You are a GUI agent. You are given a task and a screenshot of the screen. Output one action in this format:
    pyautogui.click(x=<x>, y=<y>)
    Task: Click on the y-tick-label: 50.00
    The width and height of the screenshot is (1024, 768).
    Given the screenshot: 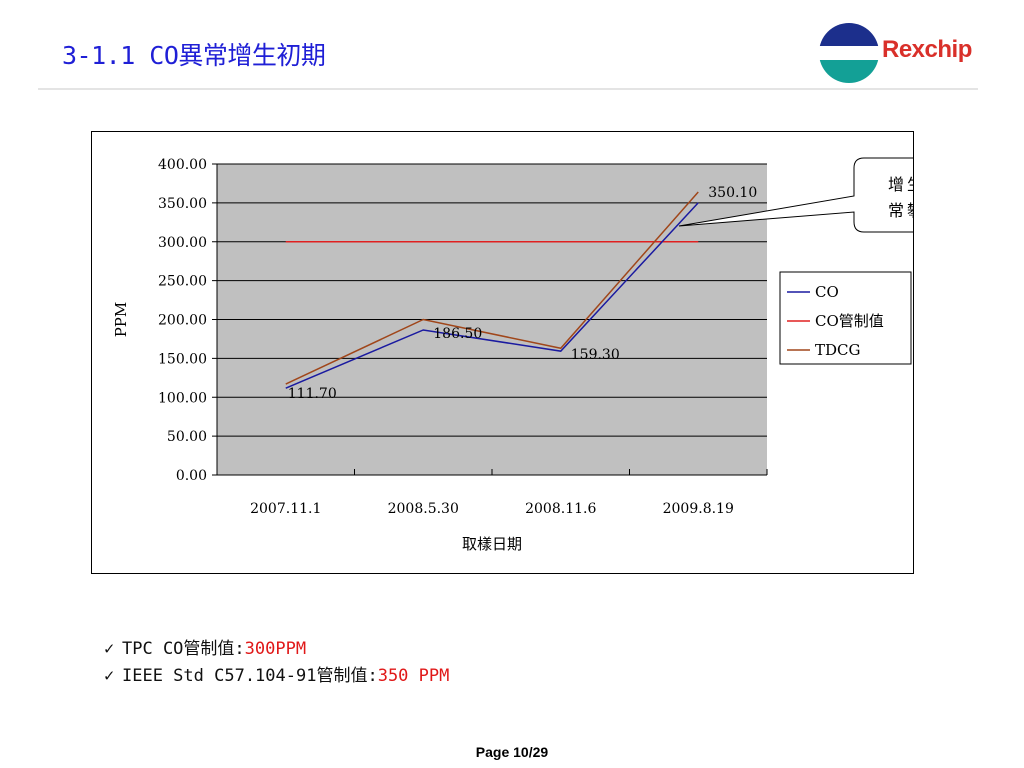 What is the action you would take?
    pyautogui.click(x=187, y=437)
    